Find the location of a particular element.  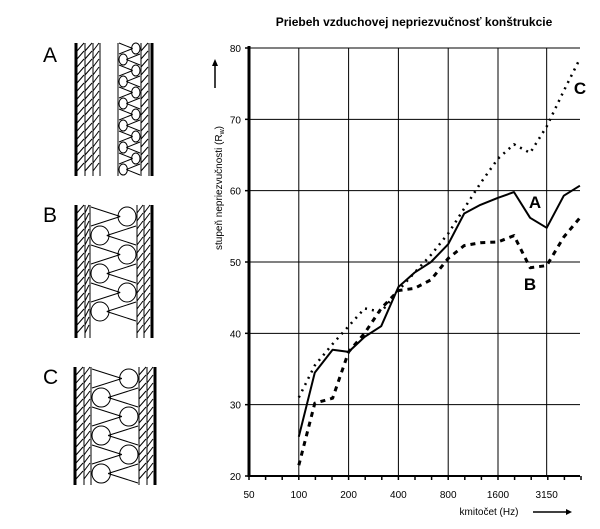

y-tick-label: 40 is located at coordinates (236, 334).